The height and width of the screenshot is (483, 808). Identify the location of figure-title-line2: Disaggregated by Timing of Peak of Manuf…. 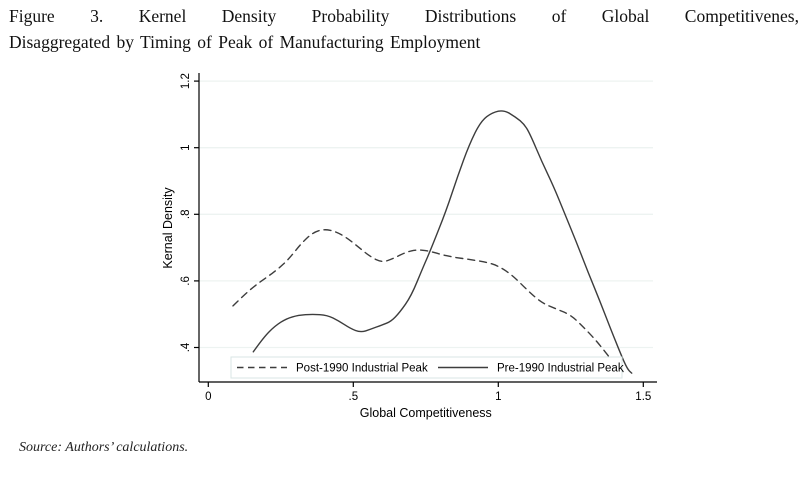
(245, 42).